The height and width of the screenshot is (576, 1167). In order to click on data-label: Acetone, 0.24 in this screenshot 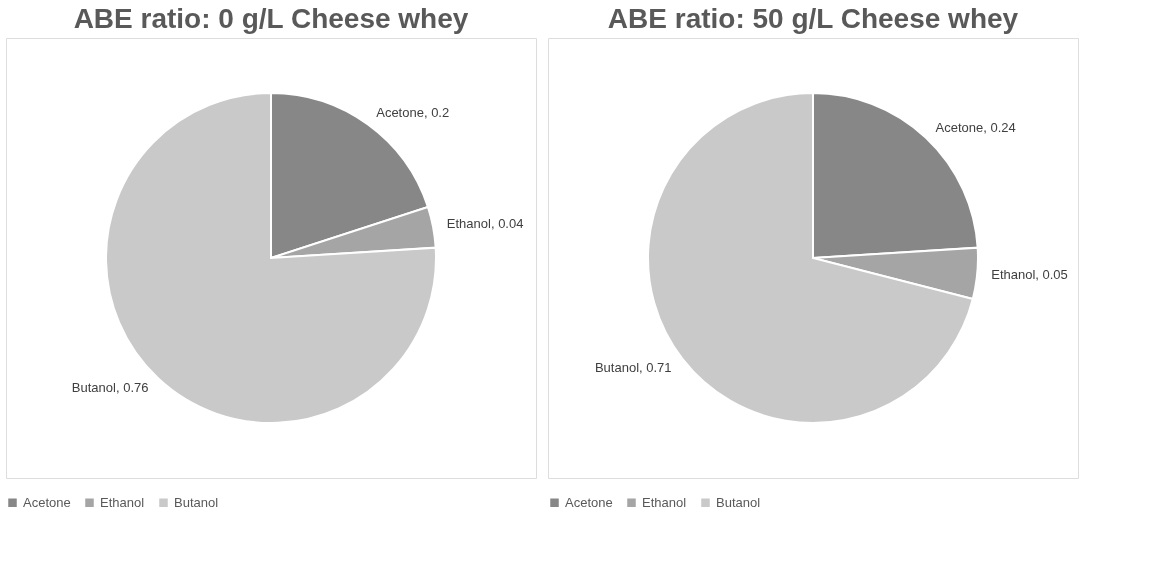, I will do `click(975, 127)`.